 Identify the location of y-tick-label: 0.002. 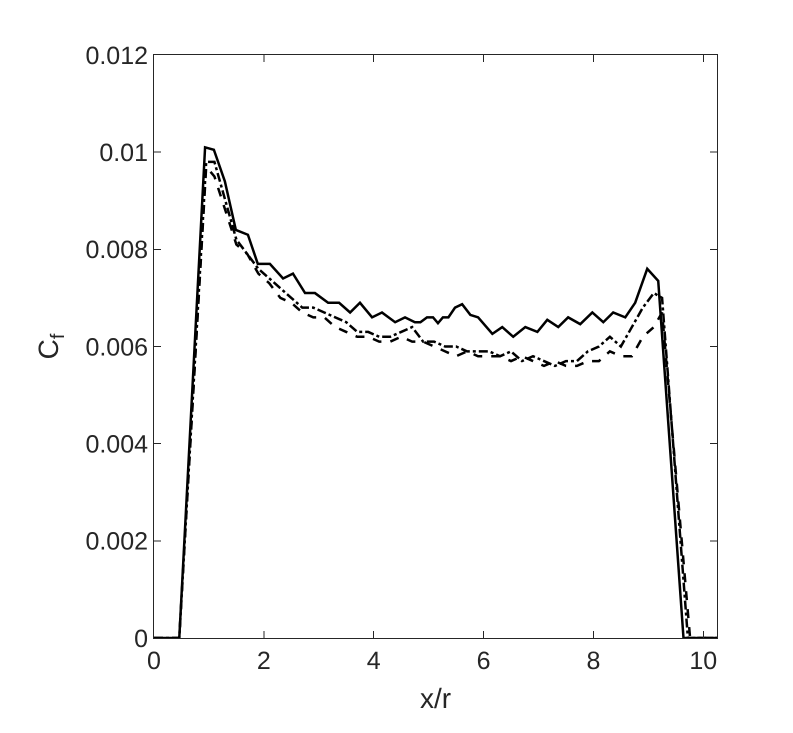
(116, 542).